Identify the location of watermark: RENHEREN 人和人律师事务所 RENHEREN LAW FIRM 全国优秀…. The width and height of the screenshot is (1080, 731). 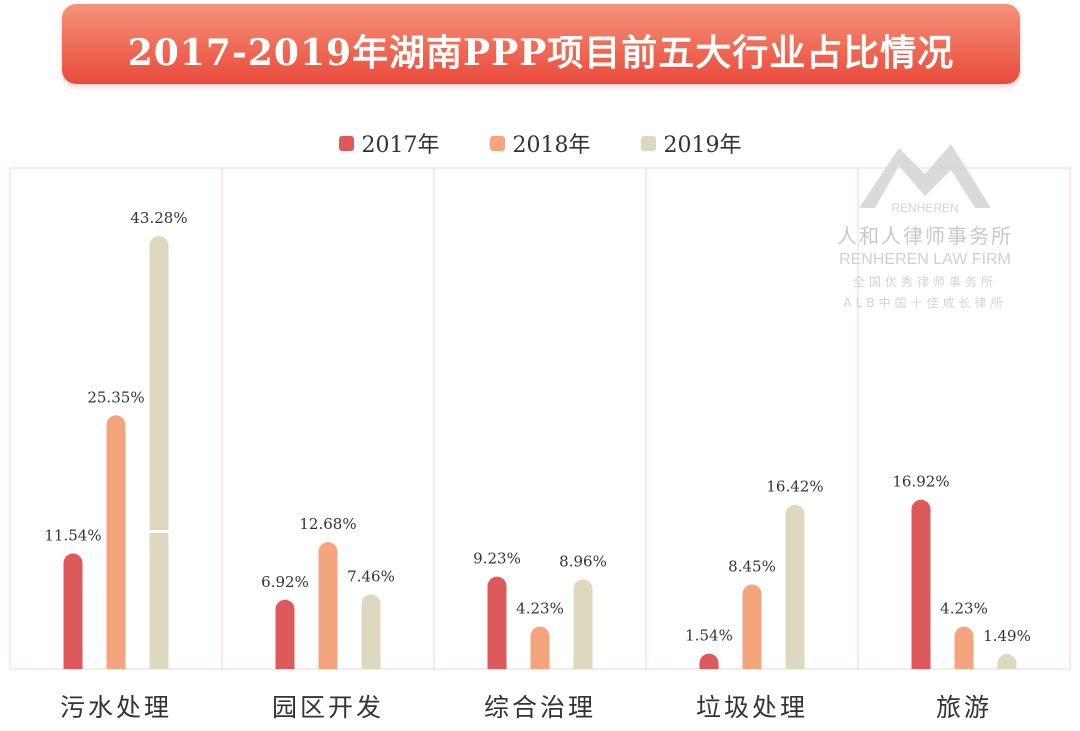
(925, 230).